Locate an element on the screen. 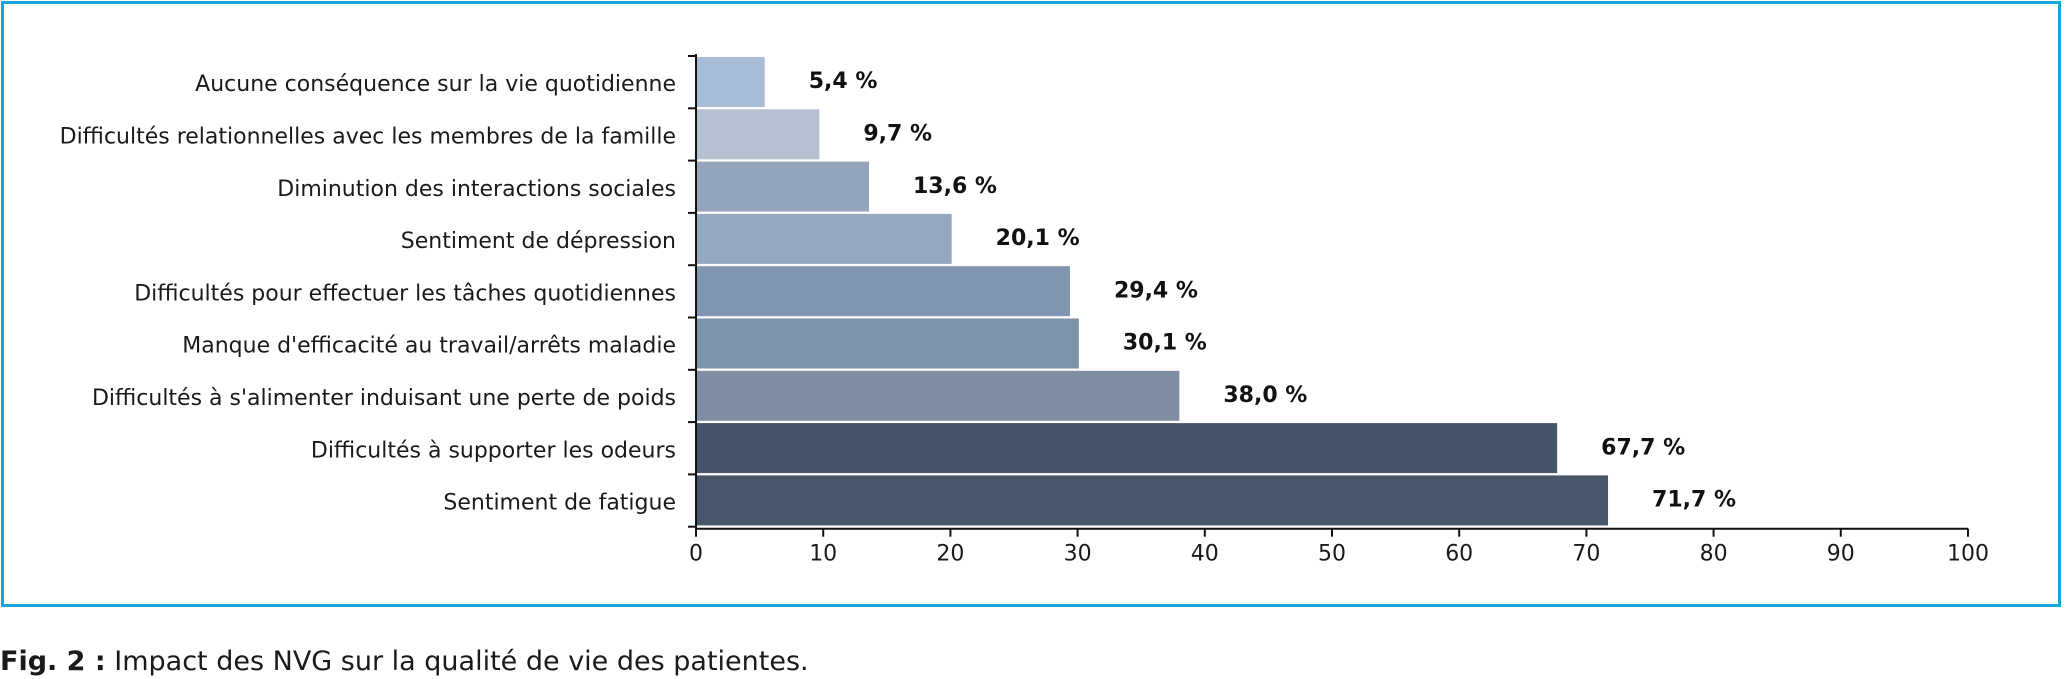 The height and width of the screenshot is (679, 2068). data-label: 20,1 % is located at coordinates (1038, 238).